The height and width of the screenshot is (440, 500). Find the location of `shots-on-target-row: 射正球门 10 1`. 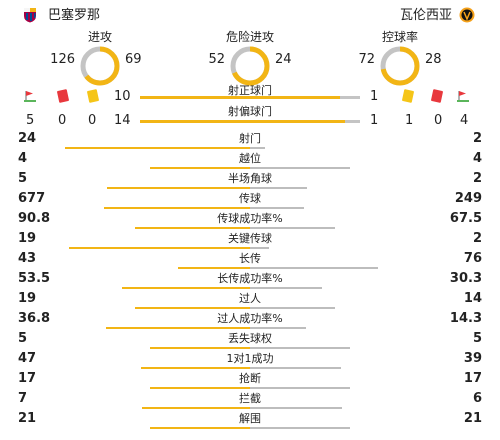

shots-on-target-row: 射正球门 10 1 is located at coordinates (250, 93).